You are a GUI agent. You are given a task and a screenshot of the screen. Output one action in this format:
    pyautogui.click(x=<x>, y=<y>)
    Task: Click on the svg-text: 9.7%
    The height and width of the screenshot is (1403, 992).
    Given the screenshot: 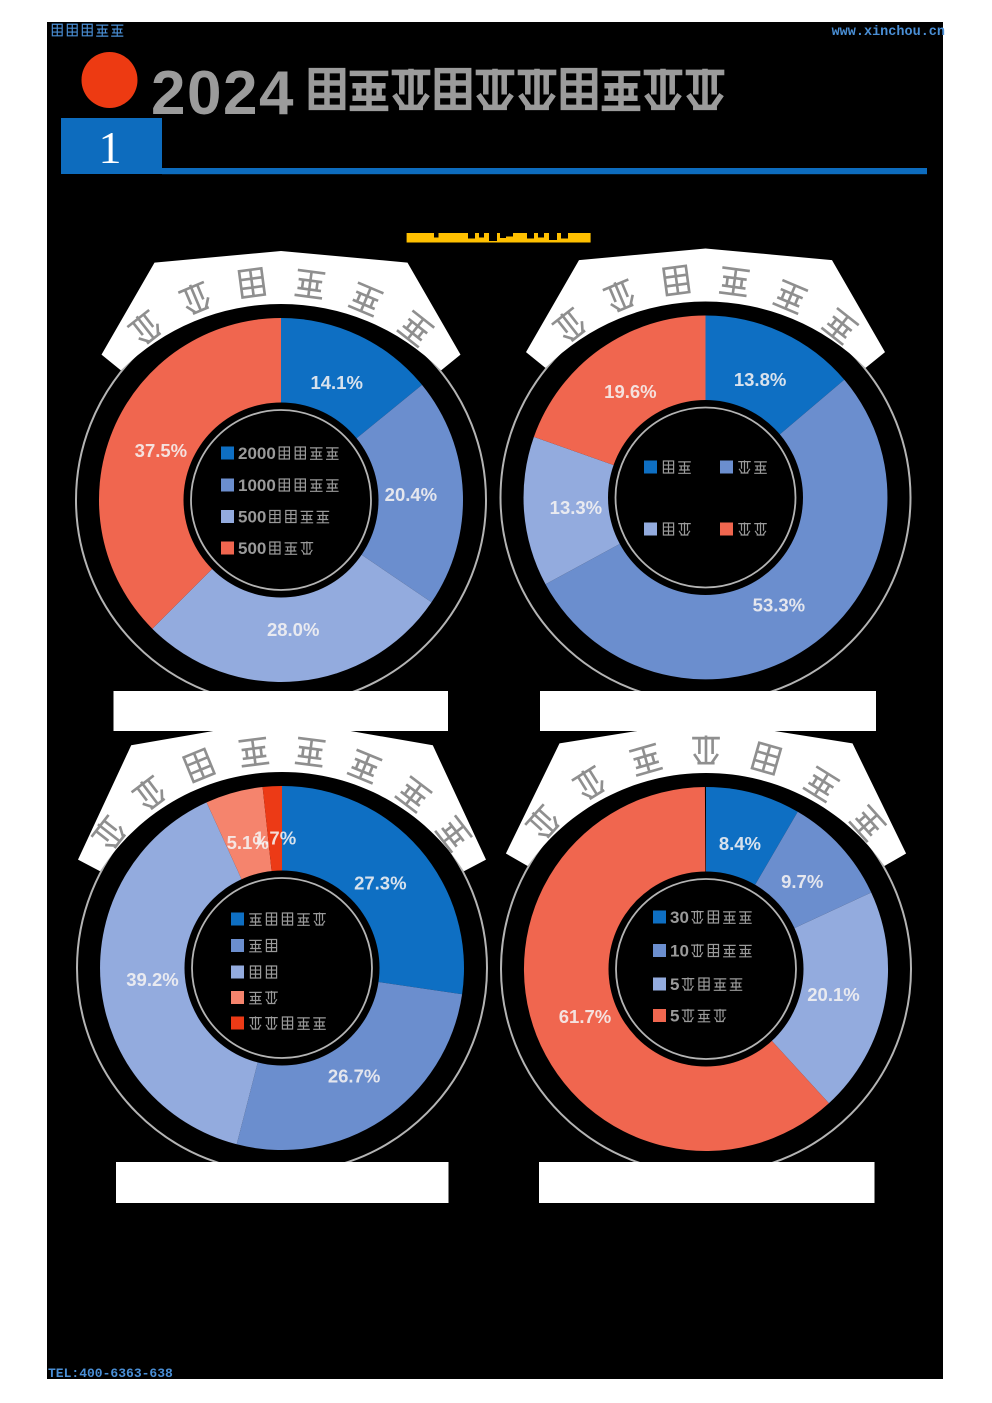 What is the action you would take?
    pyautogui.click(x=802, y=881)
    